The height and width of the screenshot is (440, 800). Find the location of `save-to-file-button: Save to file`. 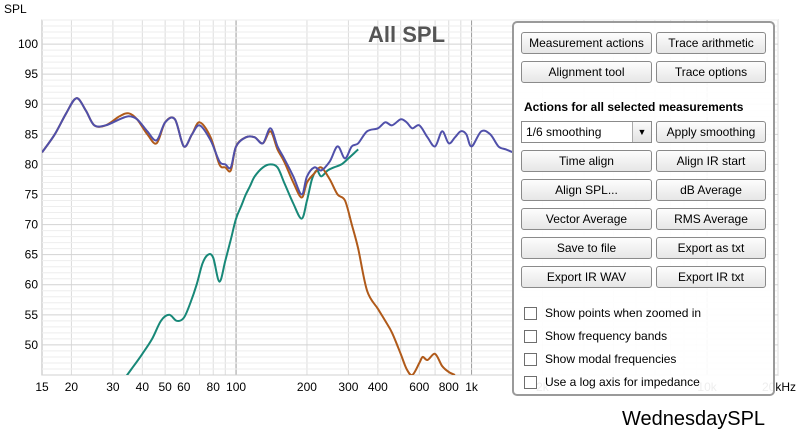

save-to-file-button: Save to file is located at coordinates (586, 248).